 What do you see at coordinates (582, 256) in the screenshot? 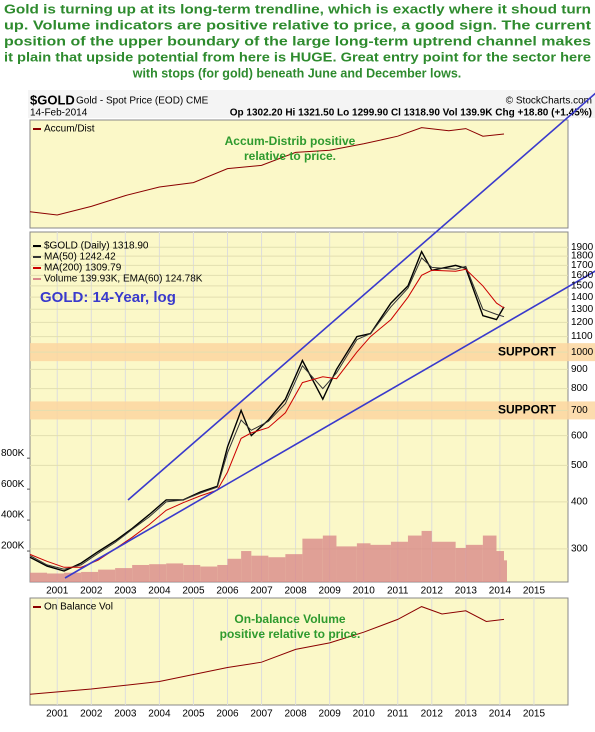
I see `y-tick-label: 1800` at bounding box center [582, 256].